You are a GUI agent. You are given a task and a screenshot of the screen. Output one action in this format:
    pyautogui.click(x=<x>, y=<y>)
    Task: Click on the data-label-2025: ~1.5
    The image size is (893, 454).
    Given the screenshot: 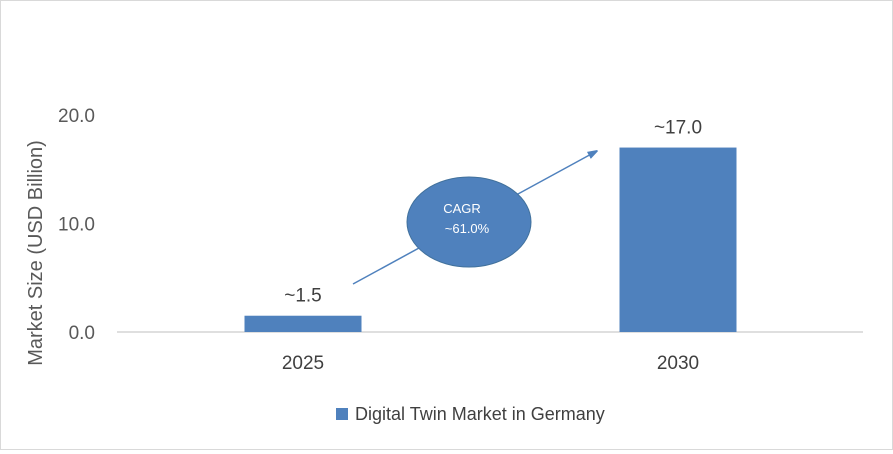 What is the action you would take?
    pyautogui.click(x=303, y=296)
    